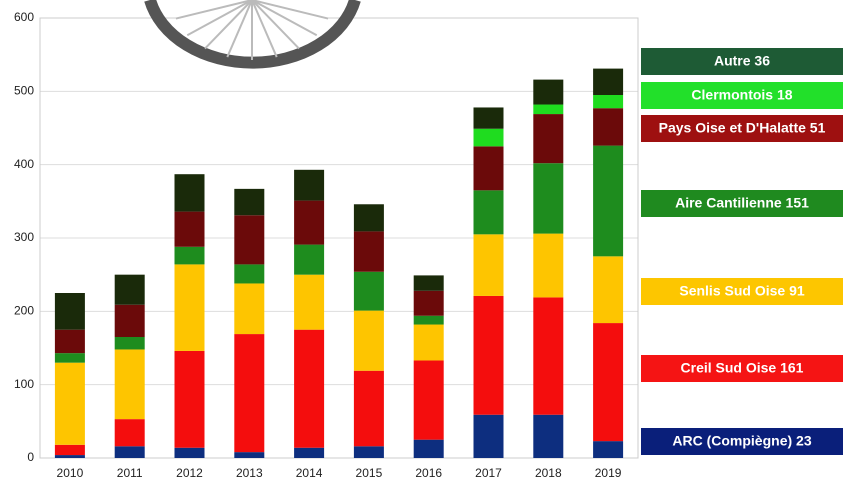 The width and height of the screenshot is (843, 484). I want to click on legend-label: Pays Oise et D'Halatte 51, so click(742, 128).